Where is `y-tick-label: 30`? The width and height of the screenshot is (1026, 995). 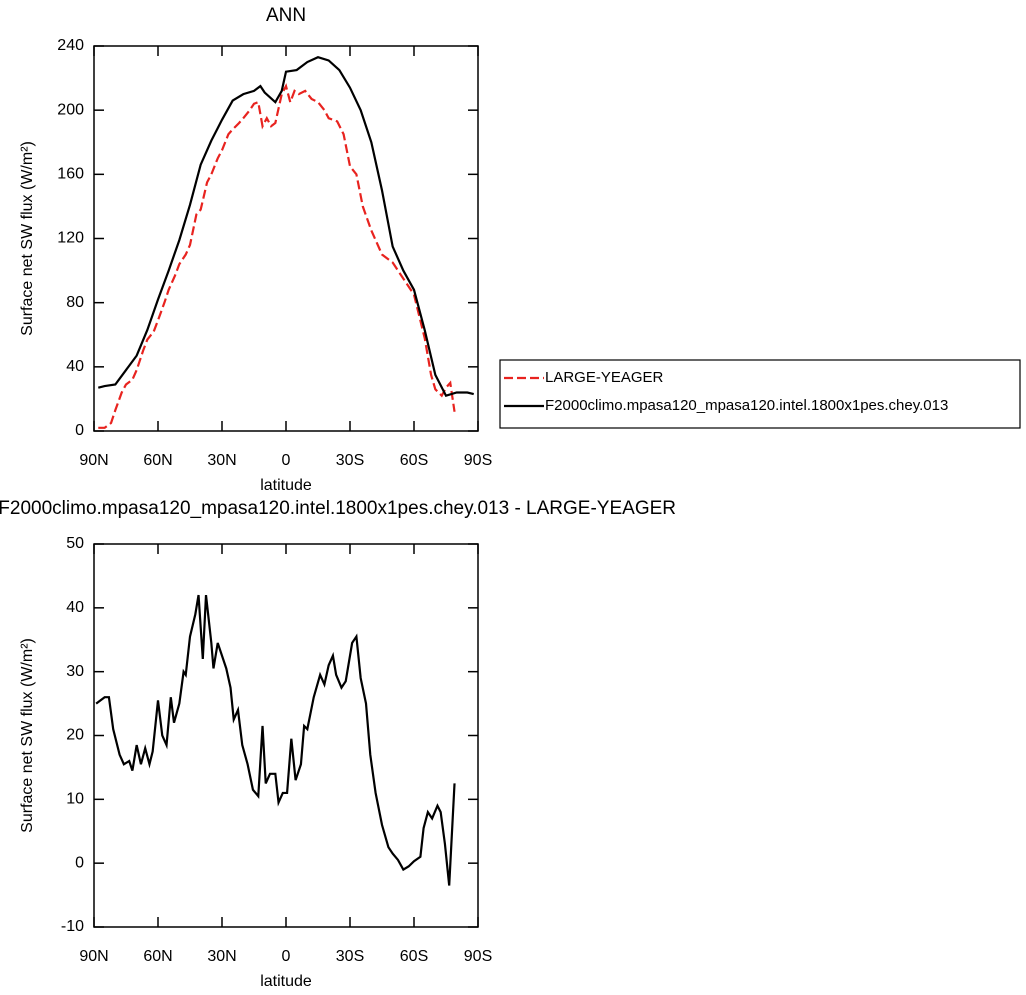
y-tick-label: 30 is located at coordinates (75, 671).